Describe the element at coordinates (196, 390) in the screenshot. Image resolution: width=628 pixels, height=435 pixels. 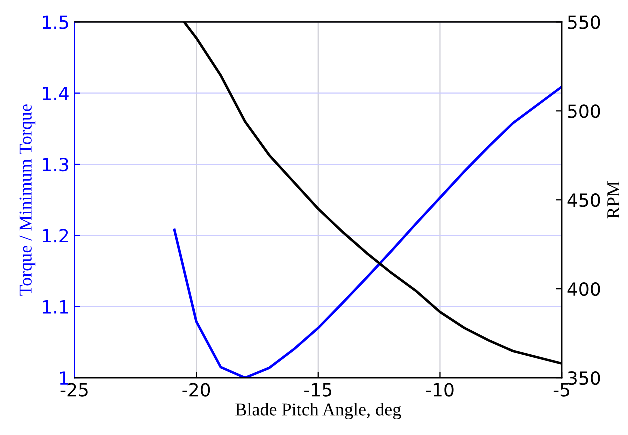
I see `x-tick-label: -20` at that location.